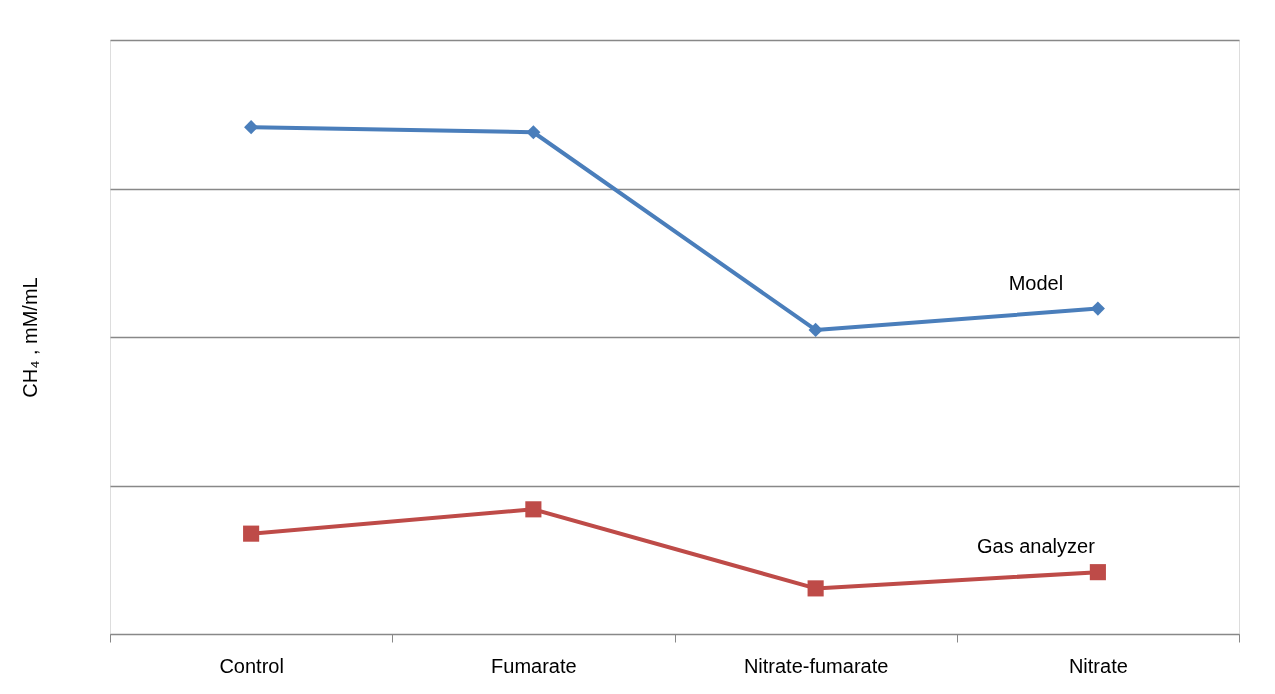  What do you see at coordinates (1098, 665) in the screenshot?
I see `x-tick-label: Nitrate` at bounding box center [1098, 665].